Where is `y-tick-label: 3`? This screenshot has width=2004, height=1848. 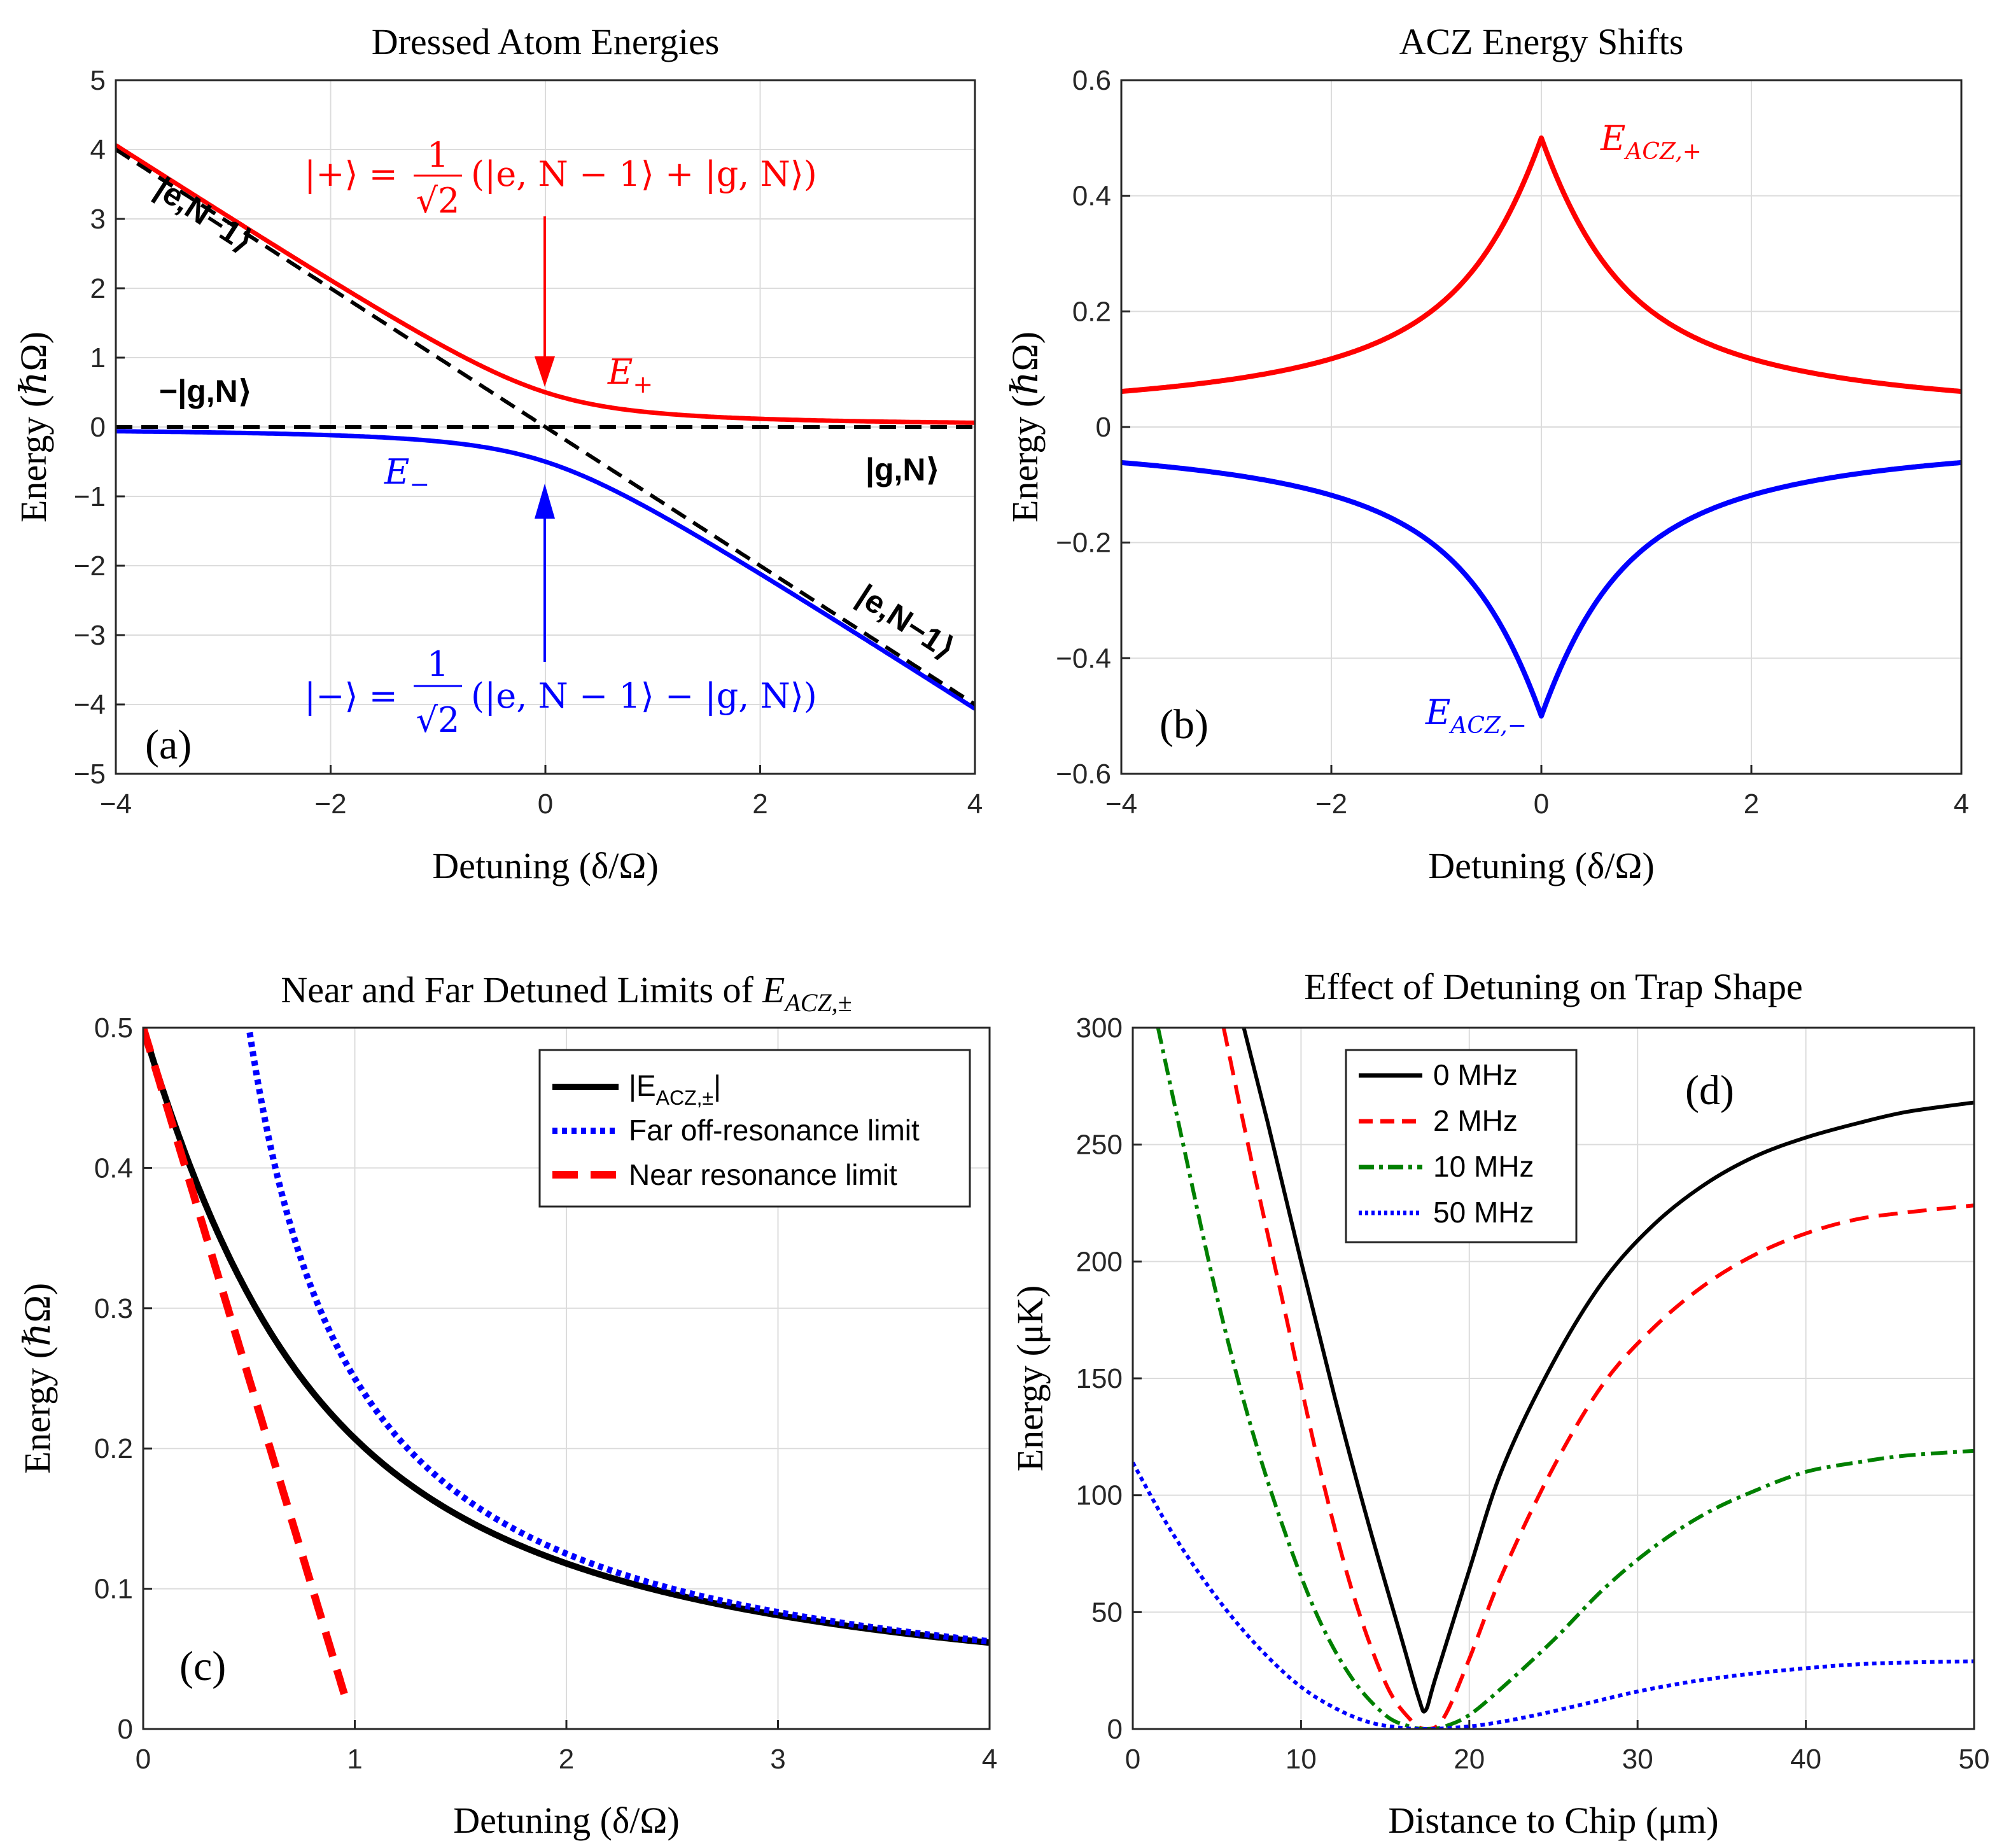 y-tick-label: 3 is located at coordinates (98, 219).